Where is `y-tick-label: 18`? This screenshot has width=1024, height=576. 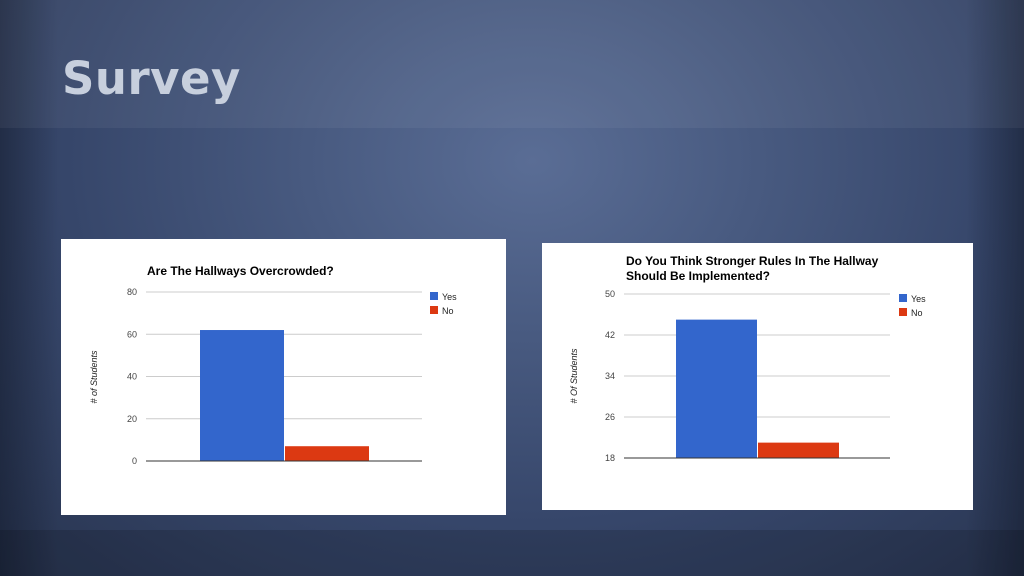
y-tick-label: 18 is located at coordinates (610, 458).